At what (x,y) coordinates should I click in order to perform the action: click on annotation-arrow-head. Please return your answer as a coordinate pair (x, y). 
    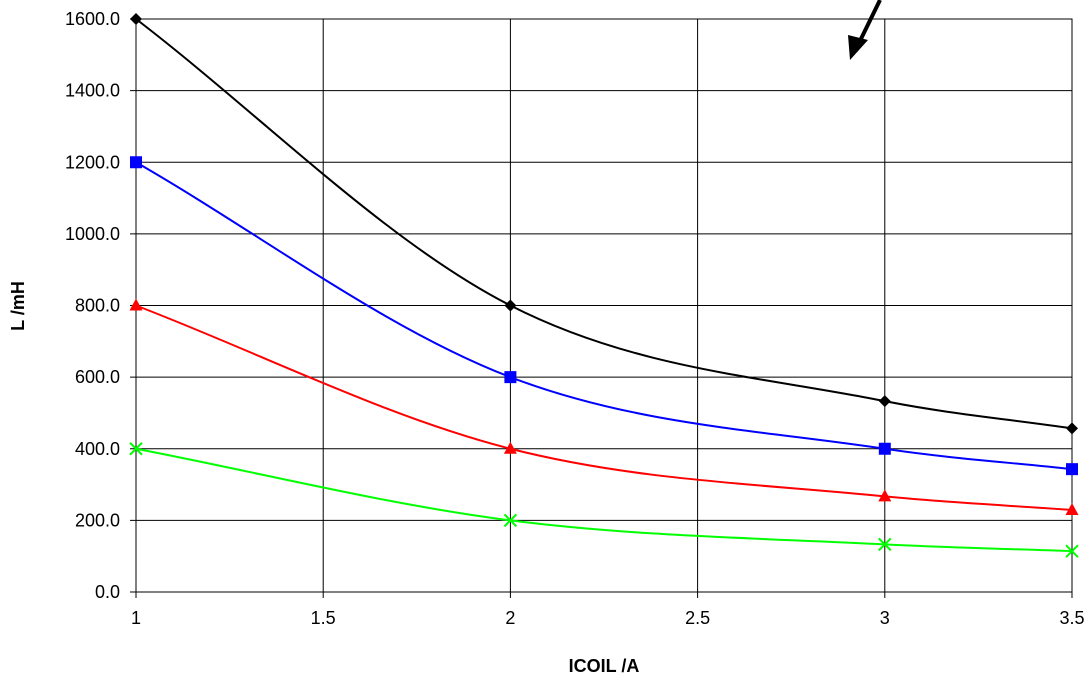
    Looking at the image, I should click on (858, 47).